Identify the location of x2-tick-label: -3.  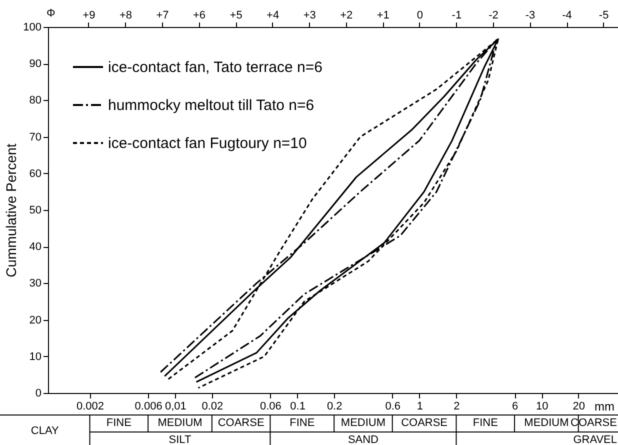
(530, 16).